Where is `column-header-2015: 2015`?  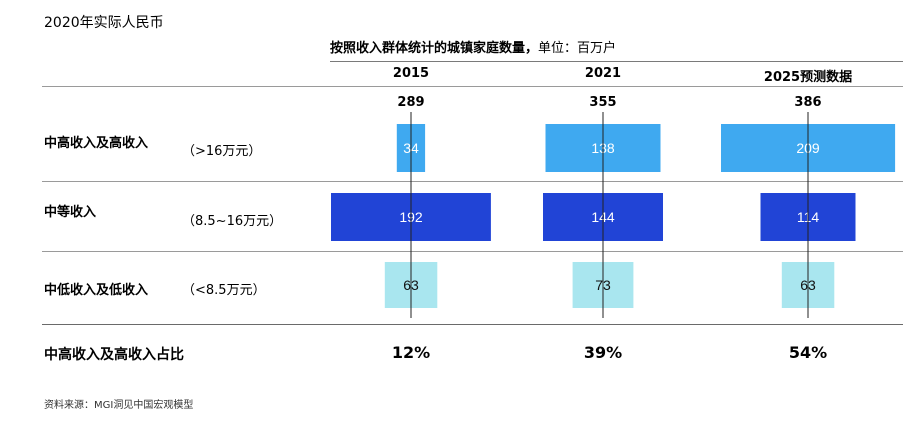 column-header-2015: 2015 is located at coordinates (411, 73).